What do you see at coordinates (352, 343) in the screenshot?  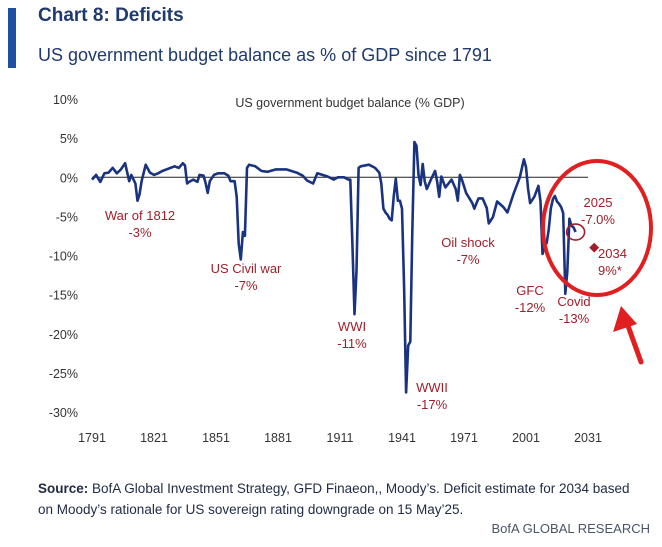 I see `annotation-line: -11%` at bounding box center [352, 343].